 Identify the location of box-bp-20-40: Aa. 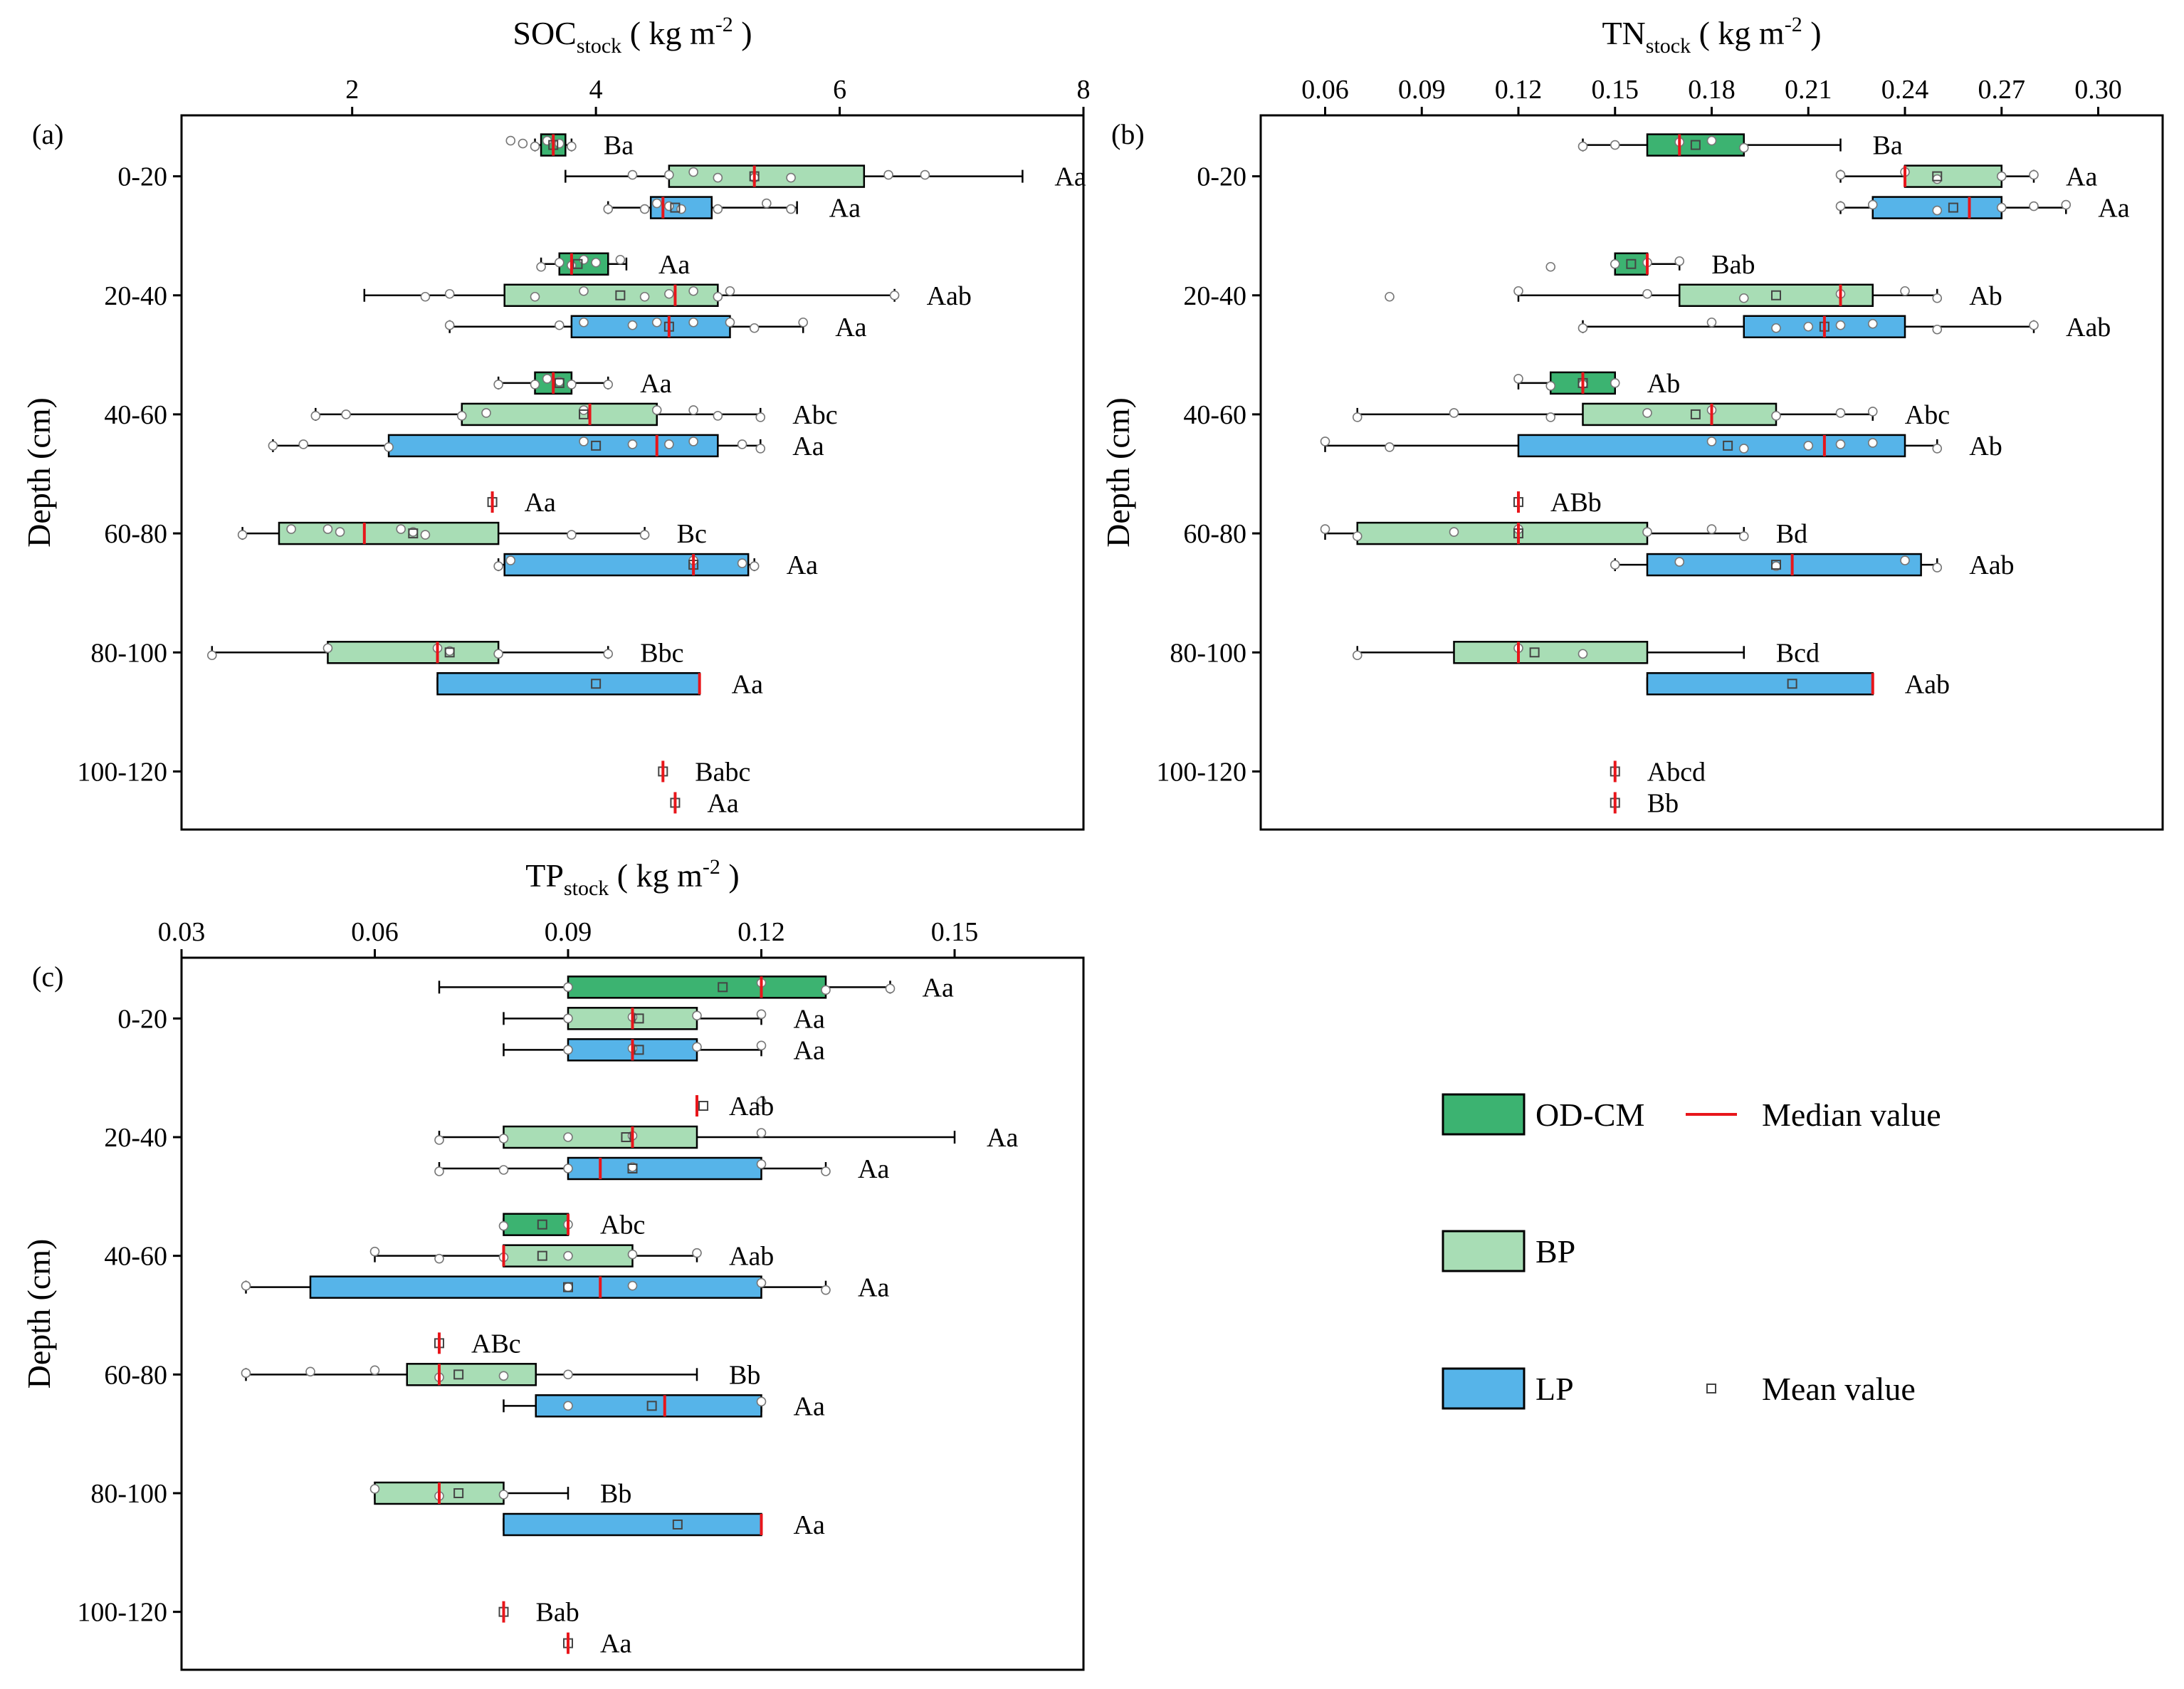
(726, 1138).